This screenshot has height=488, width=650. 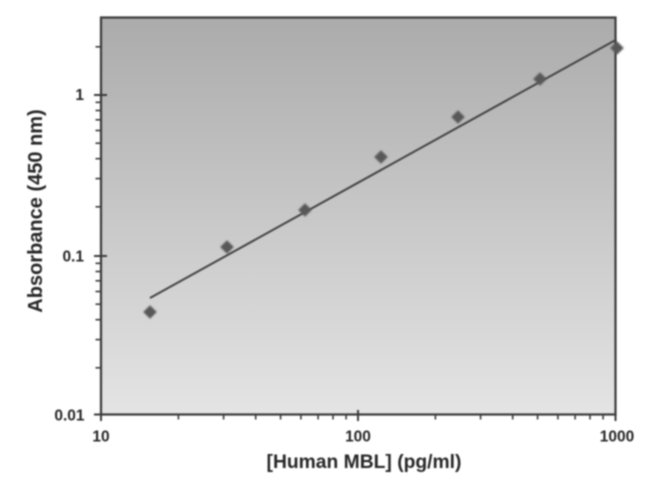 What do you see at coordinates (69, 416) in the screenshot?
I see `svg-text: 0.01` at bounding box center [69, 416].